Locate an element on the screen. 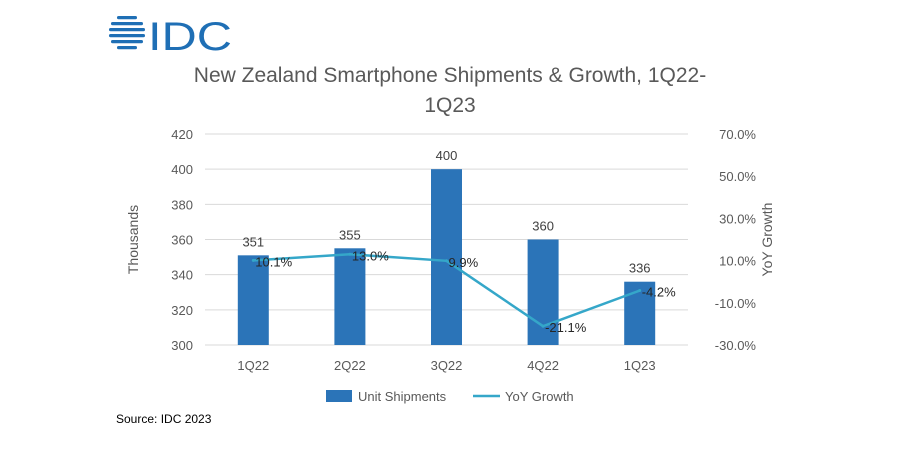 This screenshot has height=450, width=900. legend-swatch-bar is located at coordinates (339, 396).